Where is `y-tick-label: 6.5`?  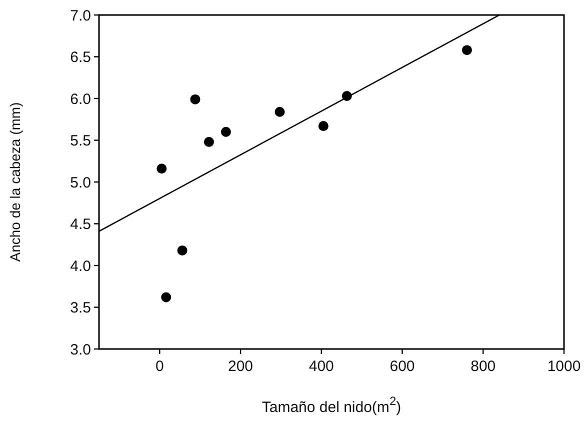
y-tick-label: 6.5 is located at coordinates (80, 57).